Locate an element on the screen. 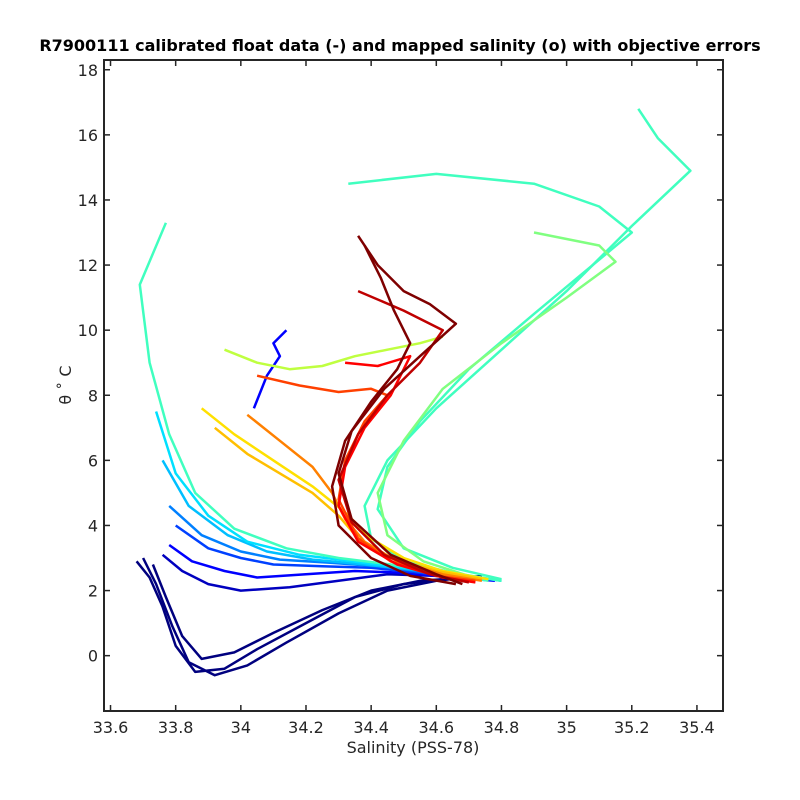  y-tick-label: 8 is located at coordinates (93, 395).